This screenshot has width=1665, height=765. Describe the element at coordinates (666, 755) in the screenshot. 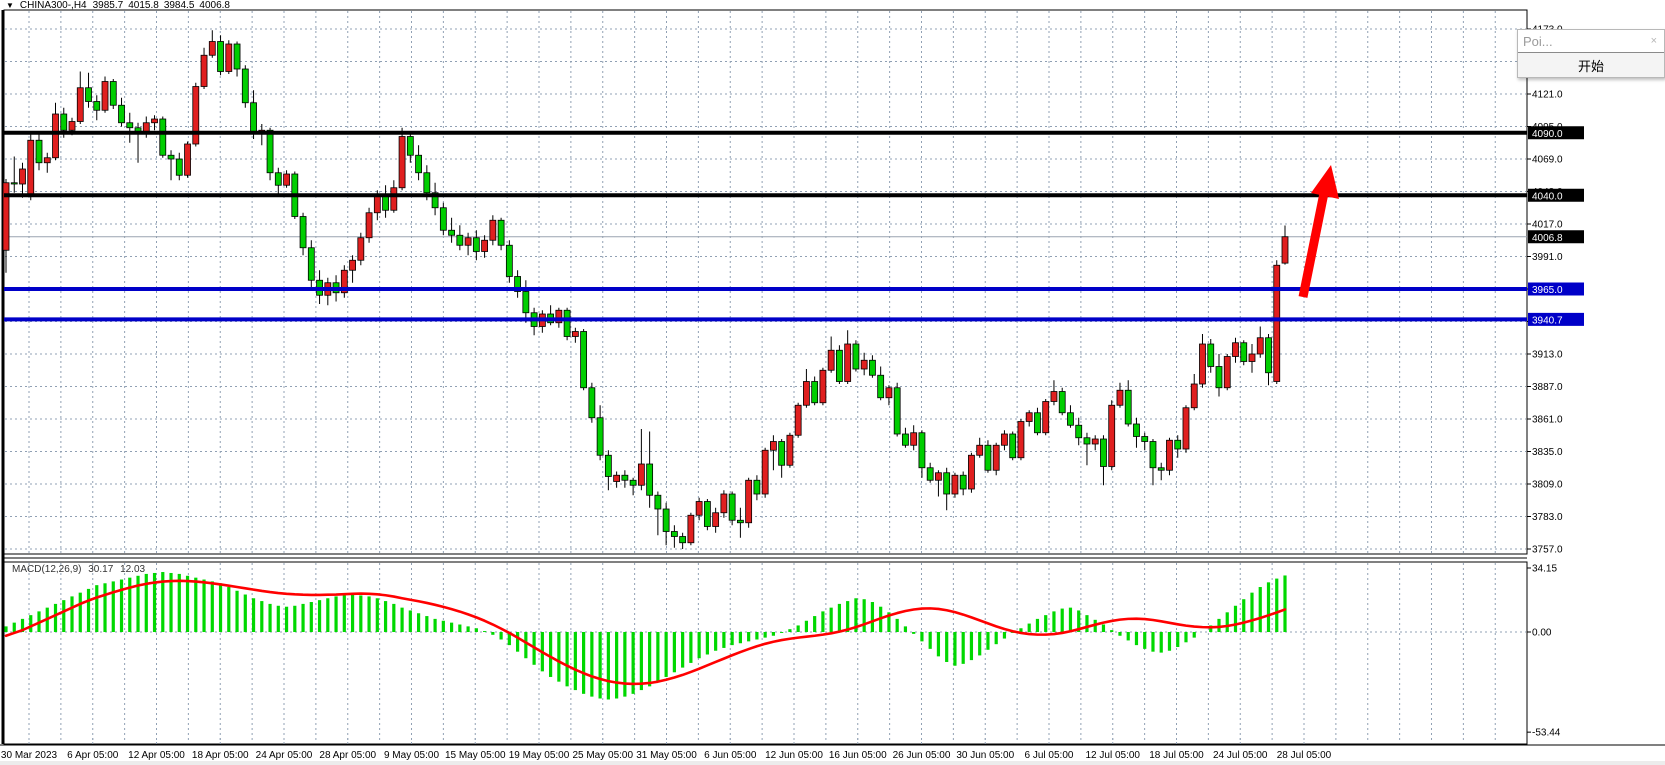

I see `time-axis-label: 31 May 05:00` at that location.